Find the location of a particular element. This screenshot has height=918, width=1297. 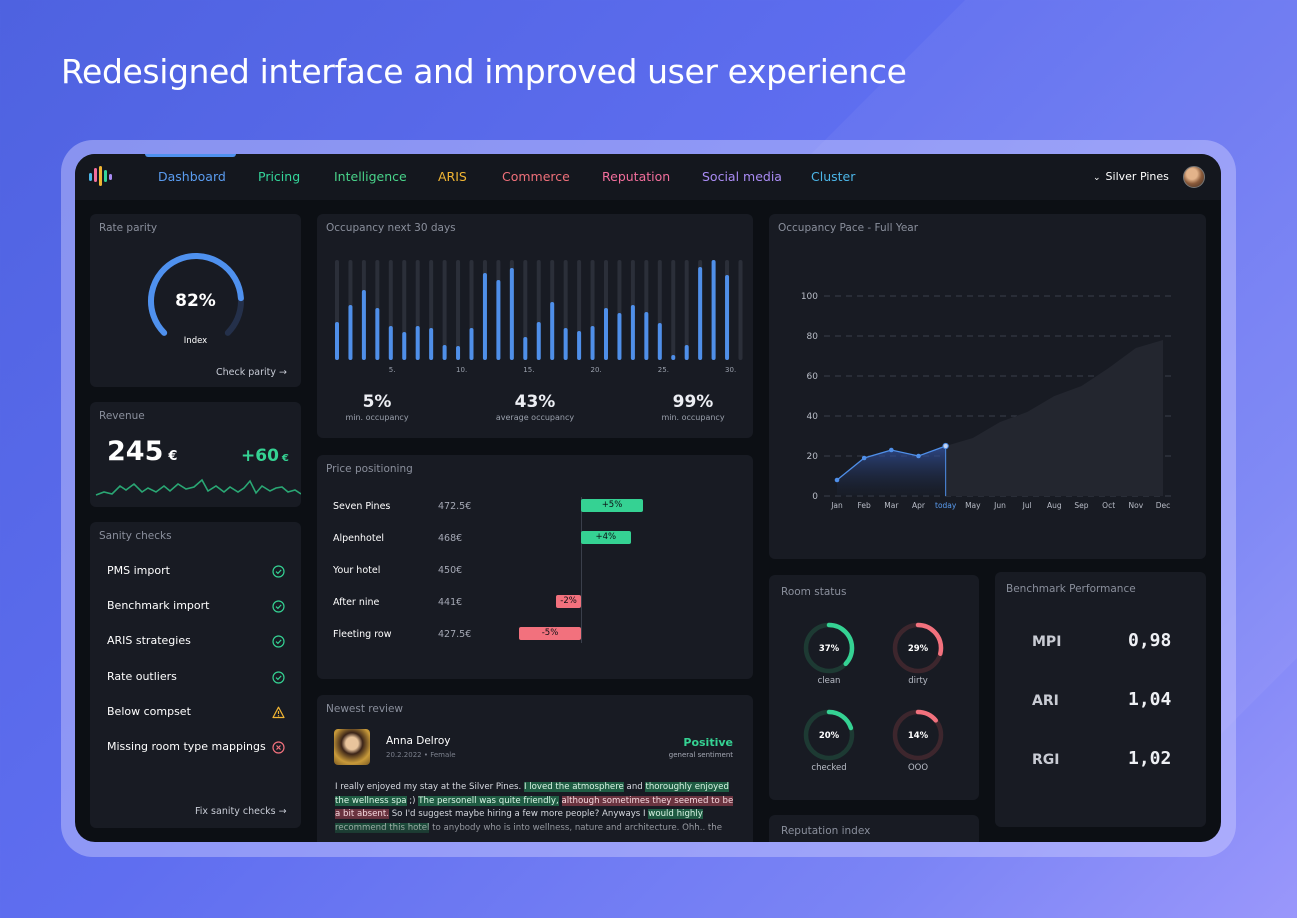

nav-tab-intelligence: Intelligence is located at coordinates (370, 176).